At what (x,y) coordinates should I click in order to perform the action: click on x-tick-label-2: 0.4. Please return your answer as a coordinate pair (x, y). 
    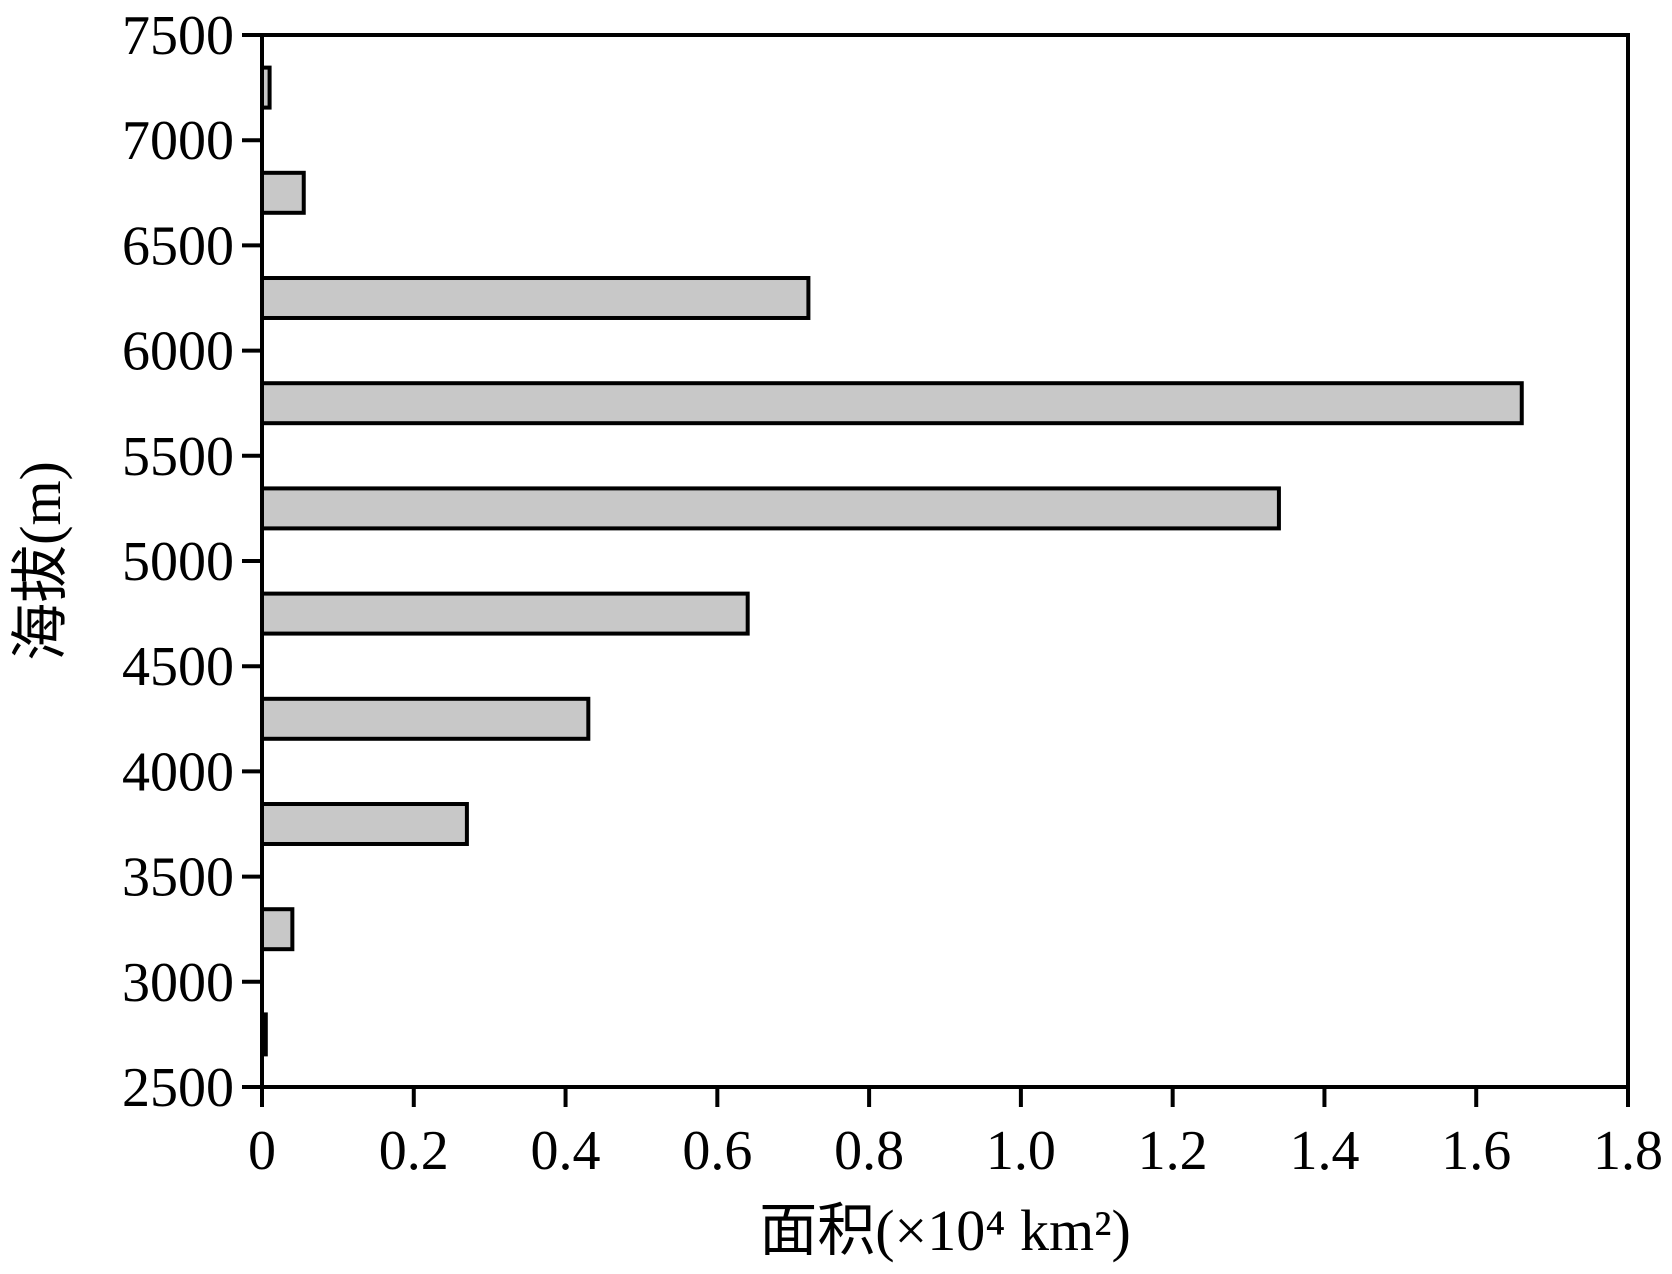
    Looking at the image, I should click on (566, 1151).